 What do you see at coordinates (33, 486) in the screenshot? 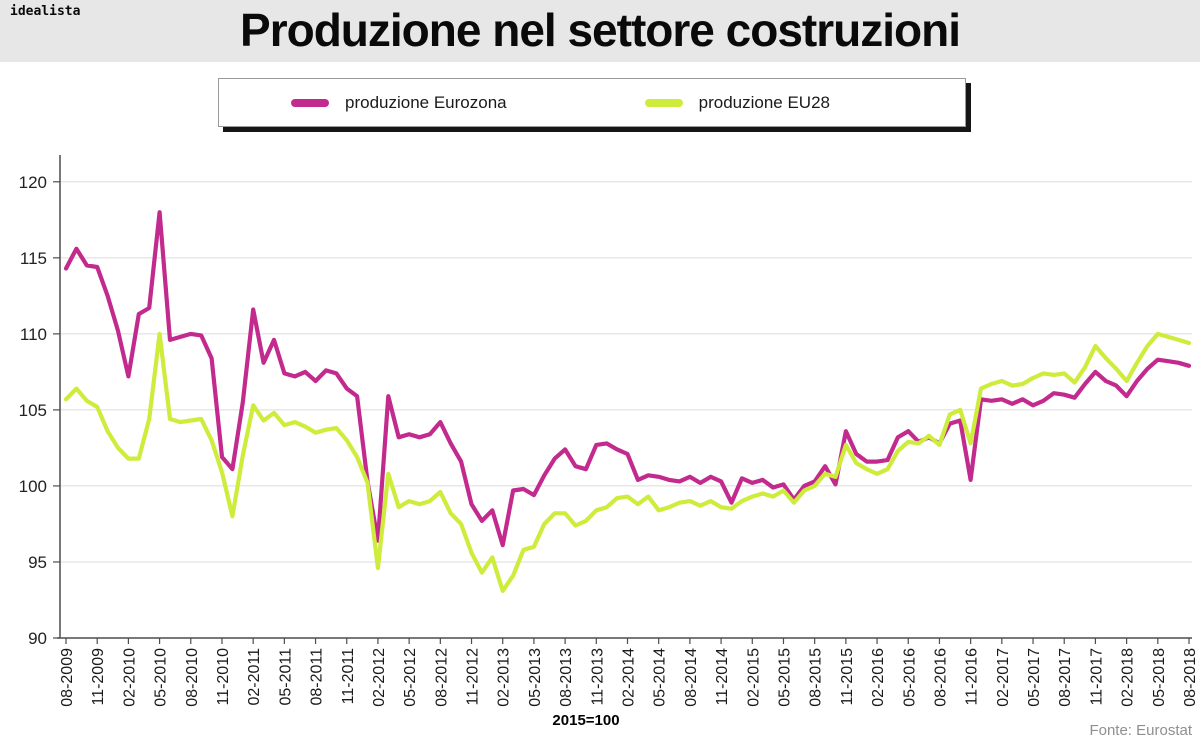
I see `svg-text: 100` at bounding box center [33, 486].